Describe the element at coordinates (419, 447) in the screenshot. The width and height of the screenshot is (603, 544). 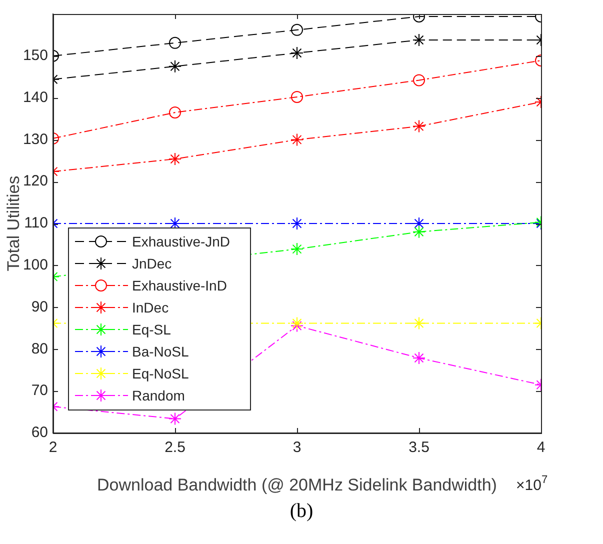
I see `x-tick-label: 3.5` at that location.